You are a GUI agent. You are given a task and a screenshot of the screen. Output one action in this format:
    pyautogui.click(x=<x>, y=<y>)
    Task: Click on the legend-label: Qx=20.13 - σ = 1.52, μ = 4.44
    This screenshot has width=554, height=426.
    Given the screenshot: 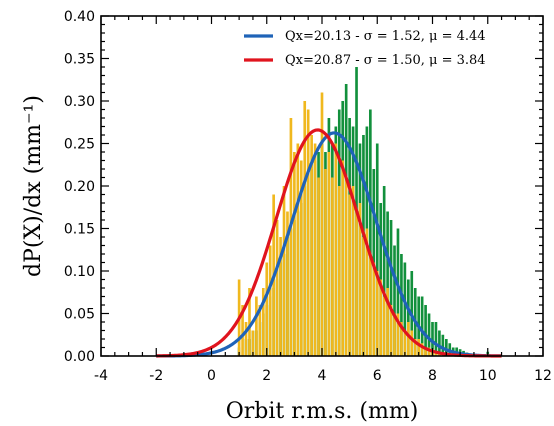 What is the action you would take?
    pyautogui.click(x=385, y=36)
    